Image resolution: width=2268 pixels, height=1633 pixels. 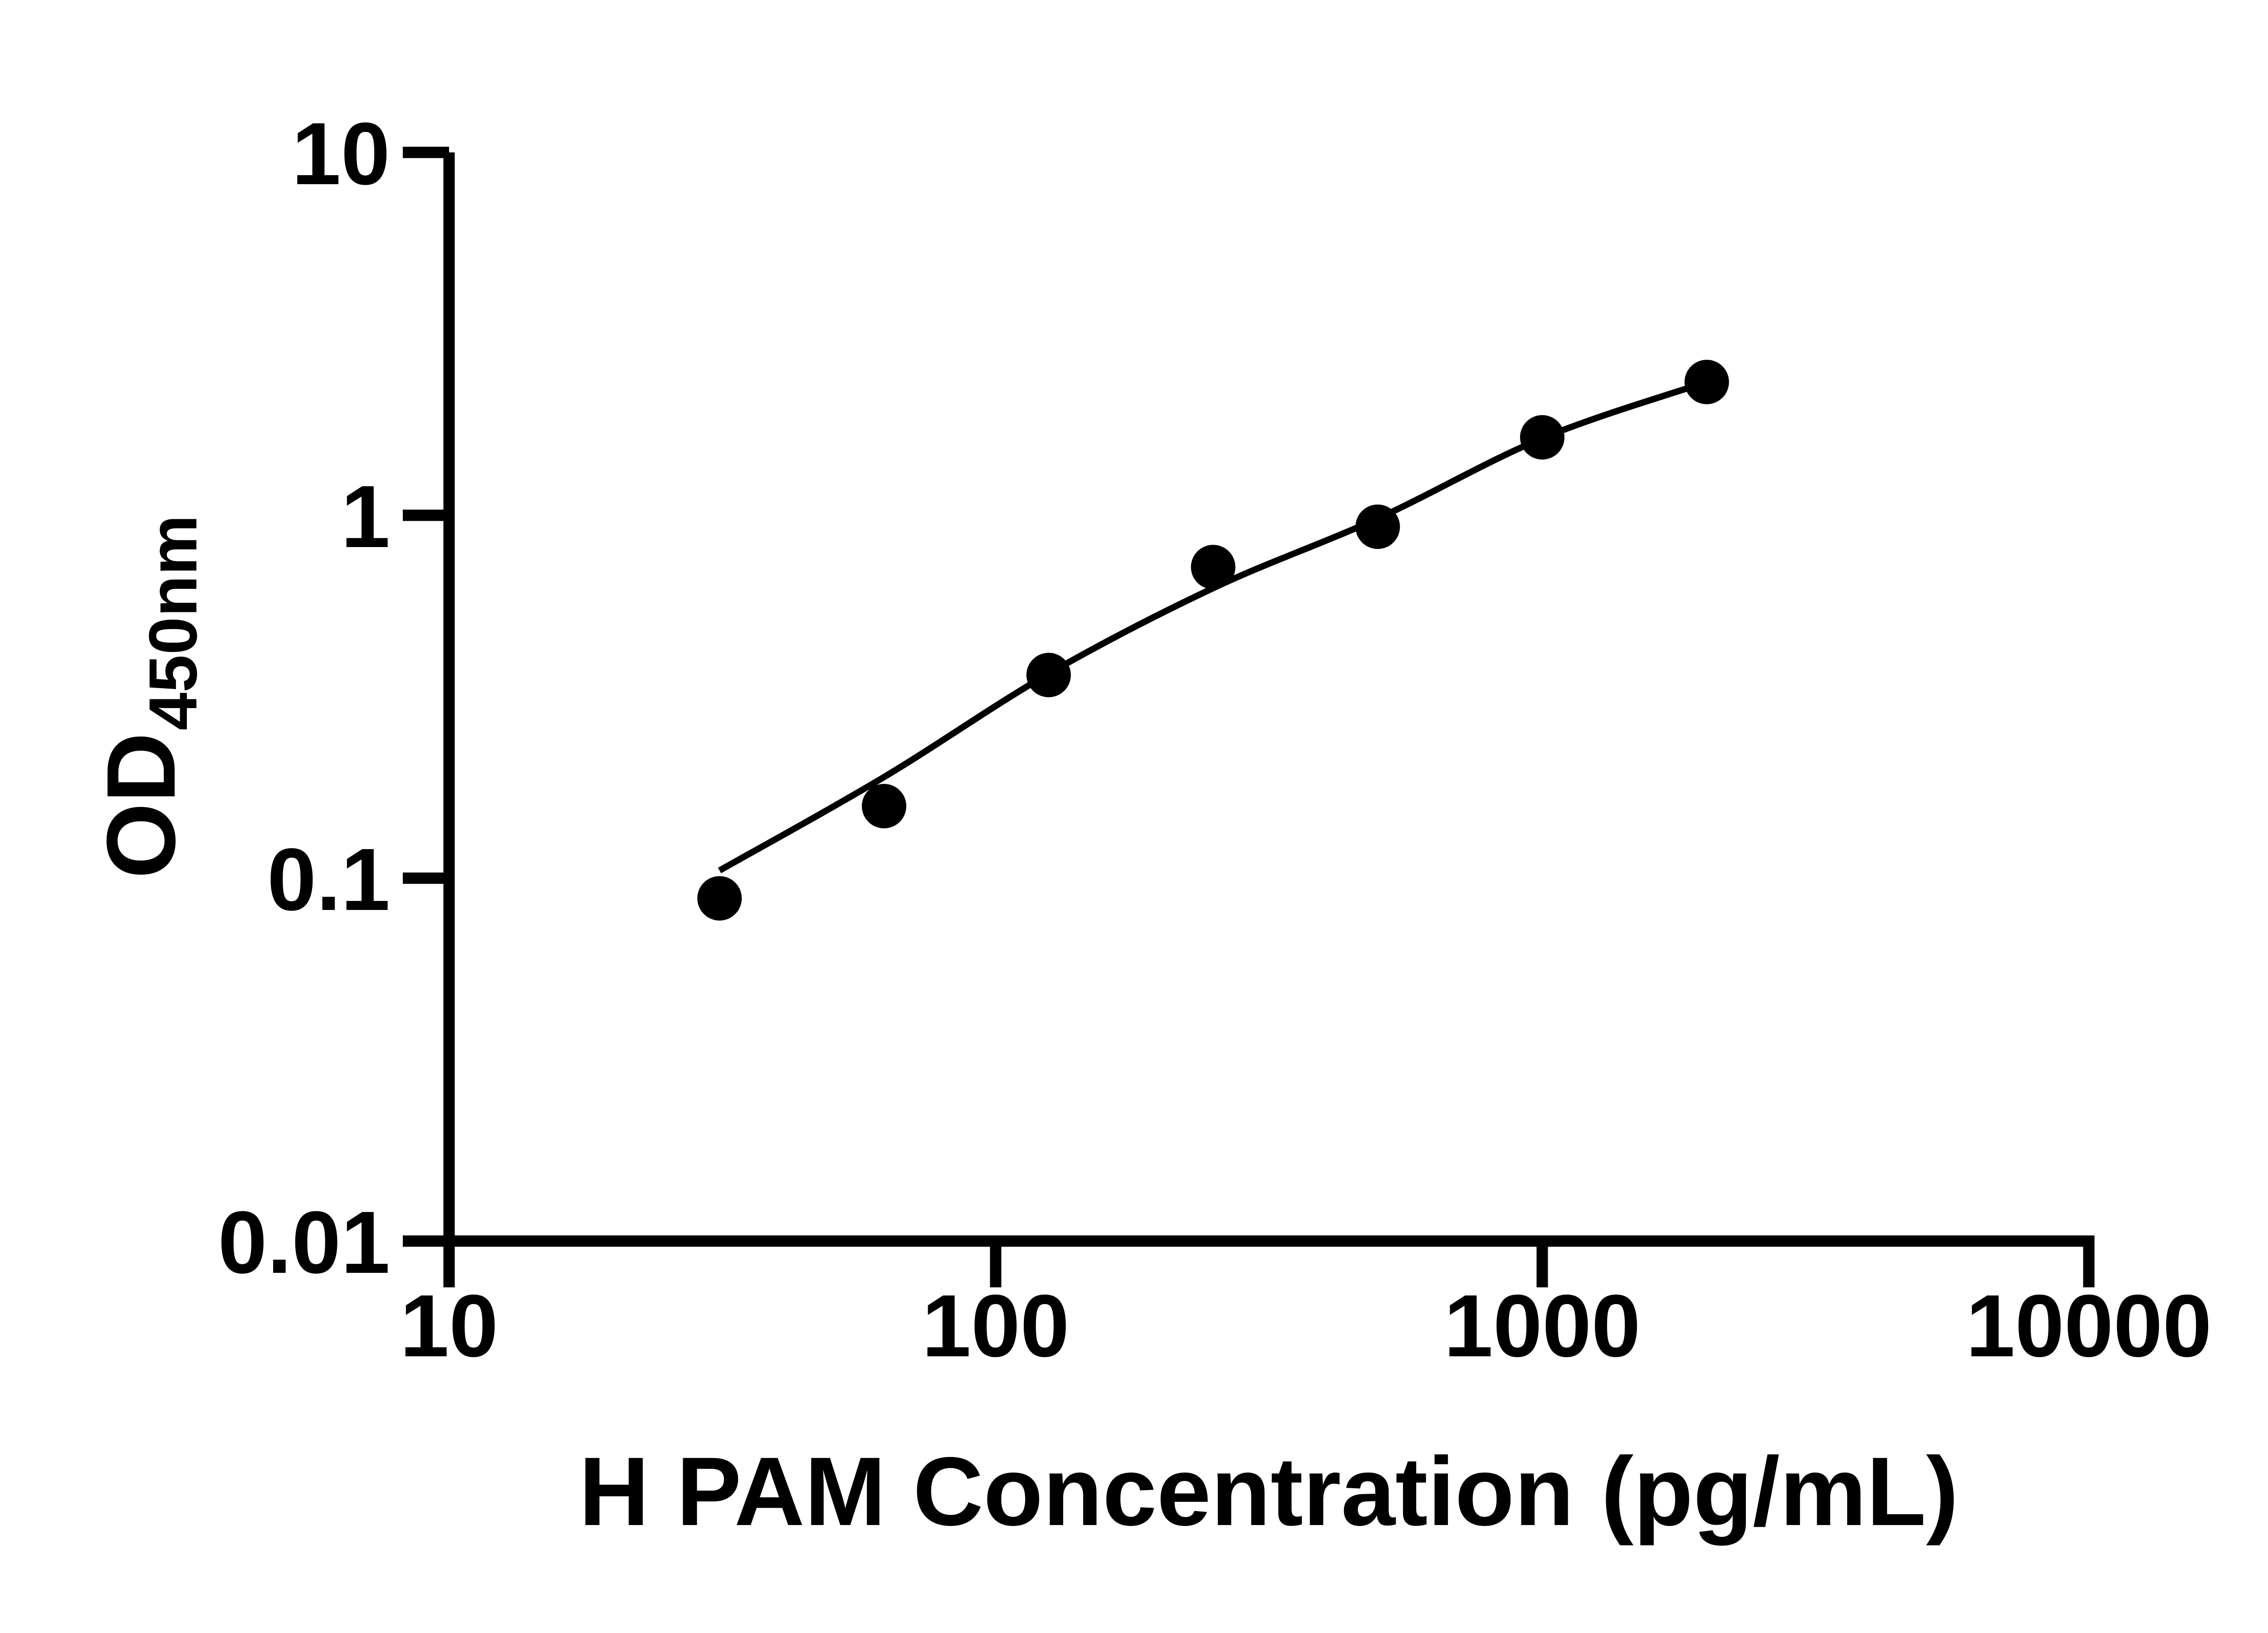 What do you see at coordinates (366, 516) in the screenshot?
I see `y-tick-label: 1` at bounding box center [366, 516].